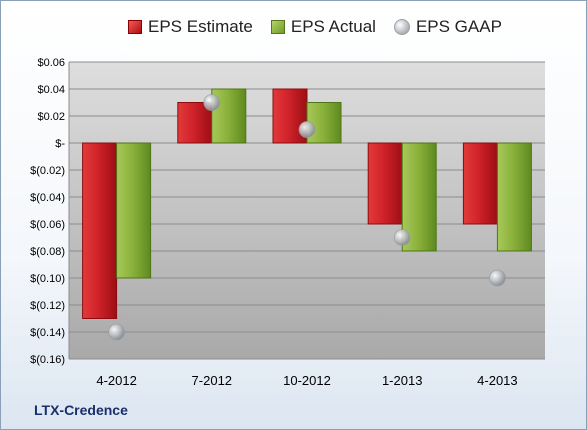 Image resolution: width=587 pixels, height=430 pixels. I want to click on x-tick-label: 4-2013, so click(497, 380).